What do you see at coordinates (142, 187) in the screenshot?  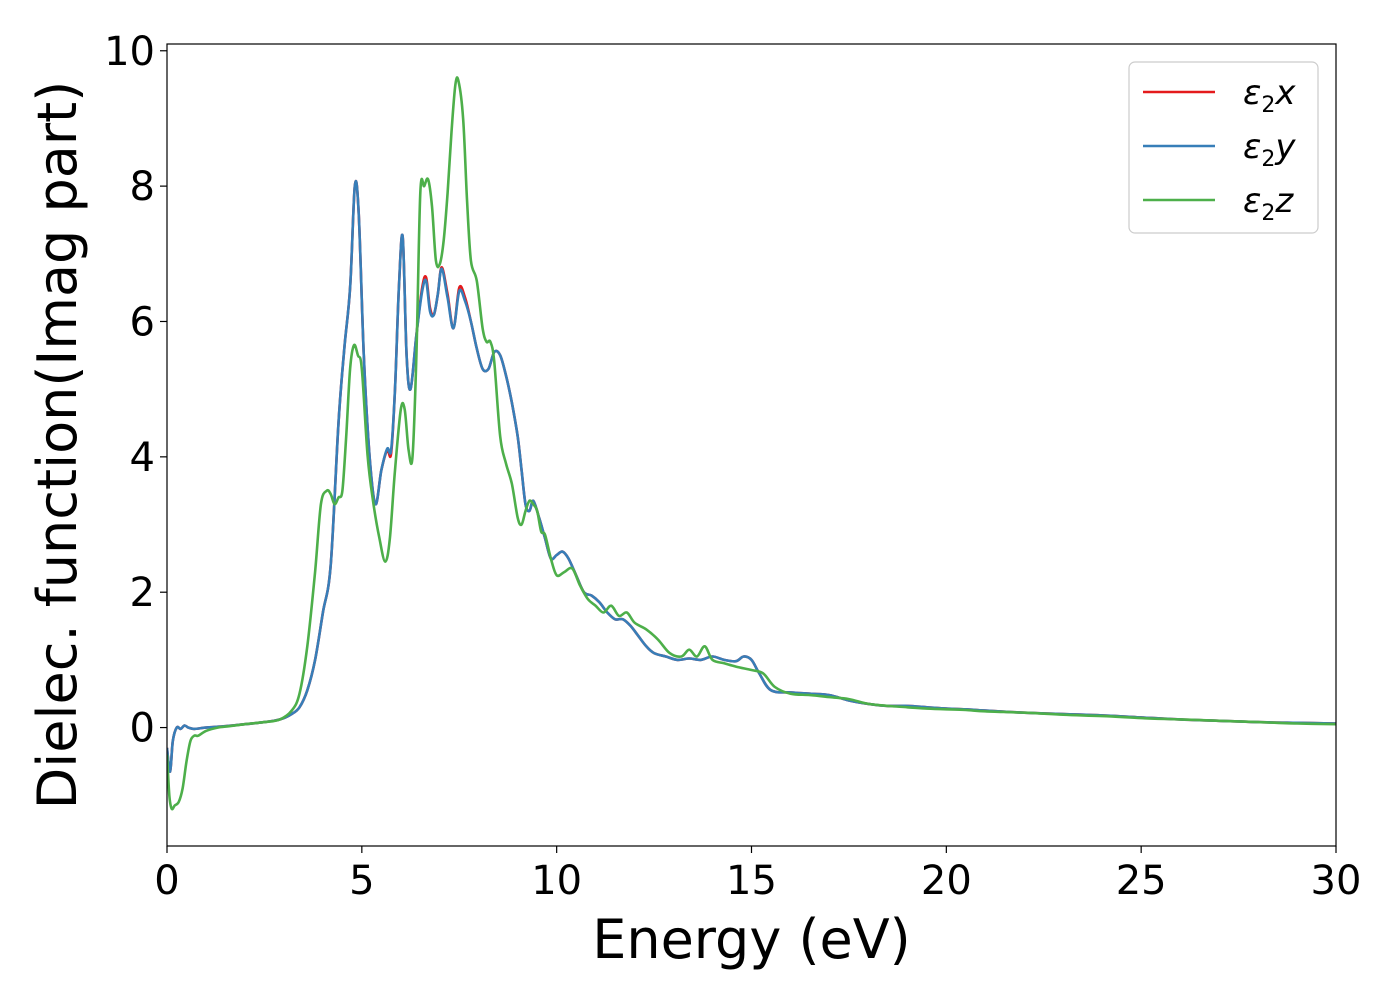 I see `y-tick-label: 8` at bounding box center [142, 187].